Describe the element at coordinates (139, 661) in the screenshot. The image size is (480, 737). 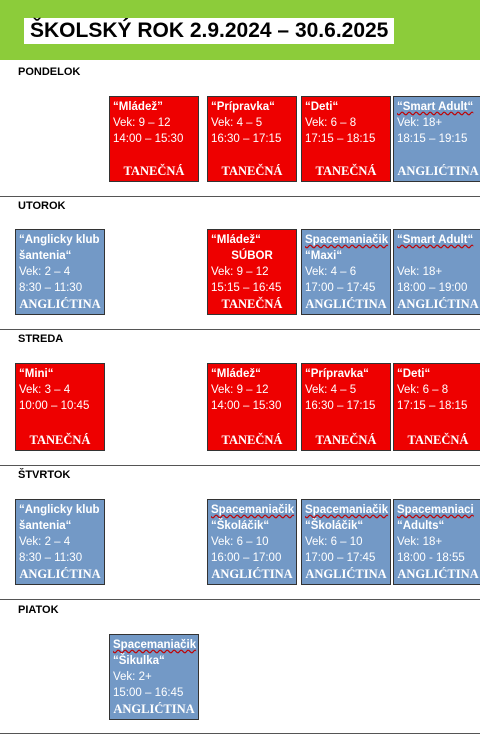
I see `class-subtitle: “Šikulka“` at that location.